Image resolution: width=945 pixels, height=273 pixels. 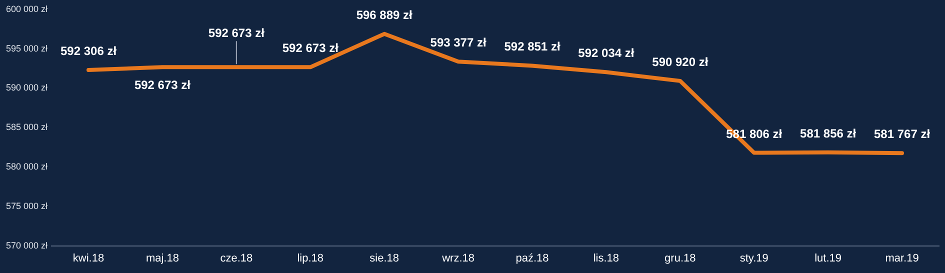 What do you see at coordinates (902, 258) in the screenshot?
I see `x-tick-label: mar.19` at bounding box center [902, 258].